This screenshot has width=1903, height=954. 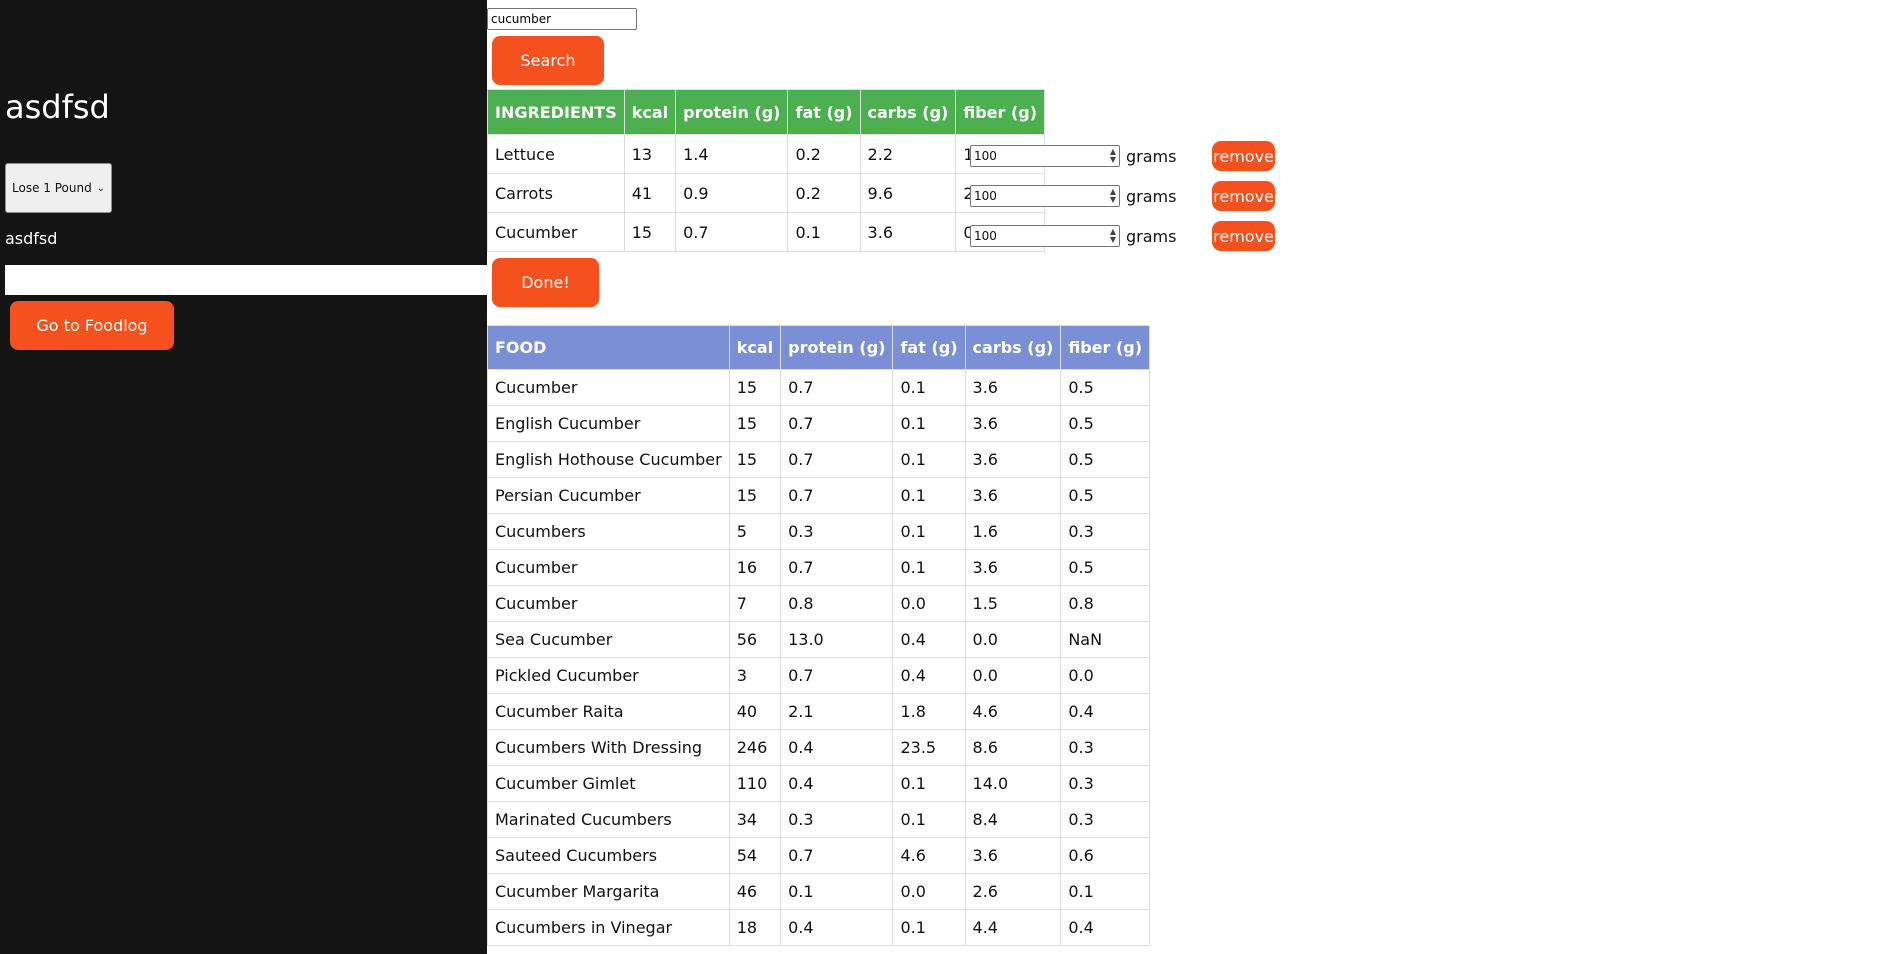 I want to click on done-button: Done!, so click(x=545, y=282).